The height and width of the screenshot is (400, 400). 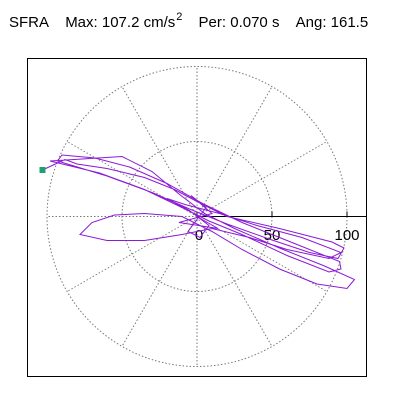 I want to click on r-tick-label-100: 100, so click(x=346, y=235).